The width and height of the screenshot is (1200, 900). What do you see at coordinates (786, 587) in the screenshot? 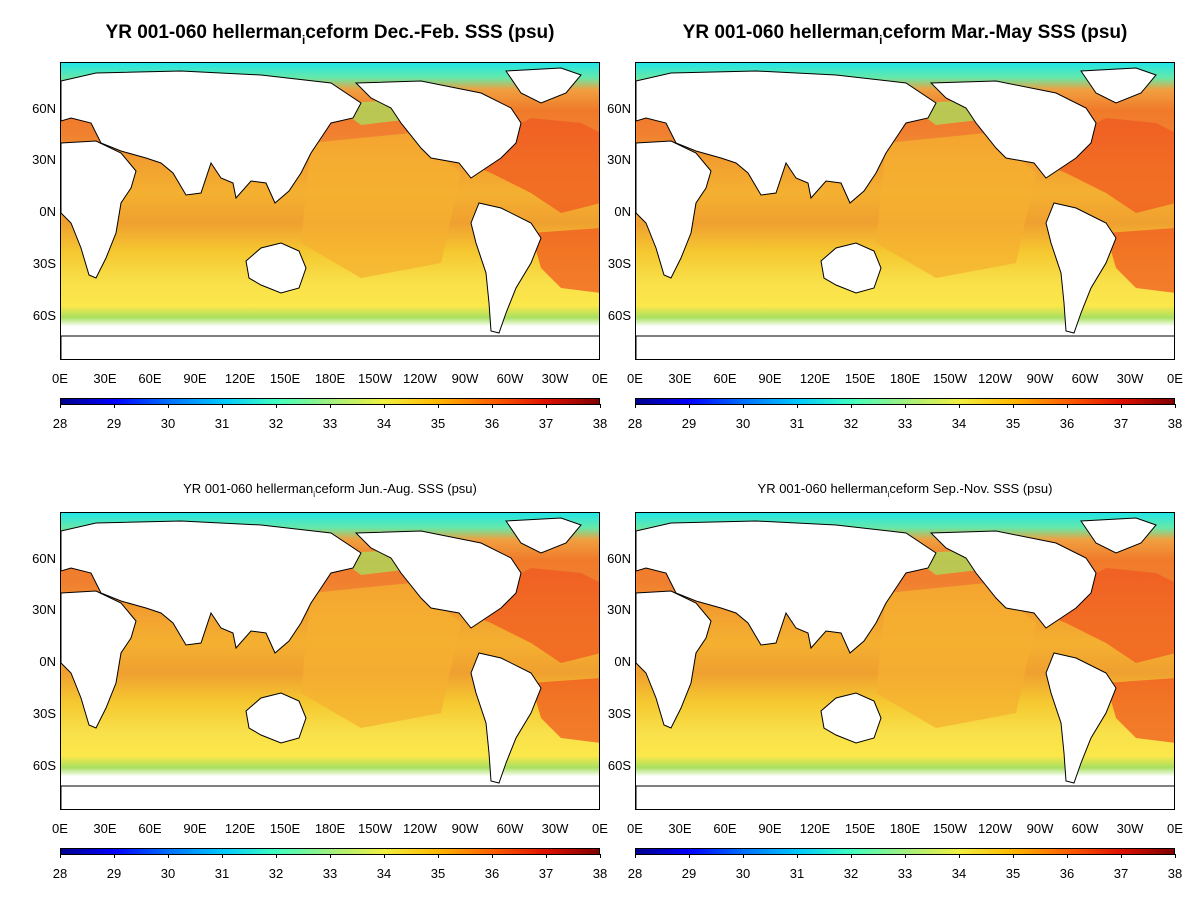
I see `landmass-eurasia` at bounding box center [786, 587].